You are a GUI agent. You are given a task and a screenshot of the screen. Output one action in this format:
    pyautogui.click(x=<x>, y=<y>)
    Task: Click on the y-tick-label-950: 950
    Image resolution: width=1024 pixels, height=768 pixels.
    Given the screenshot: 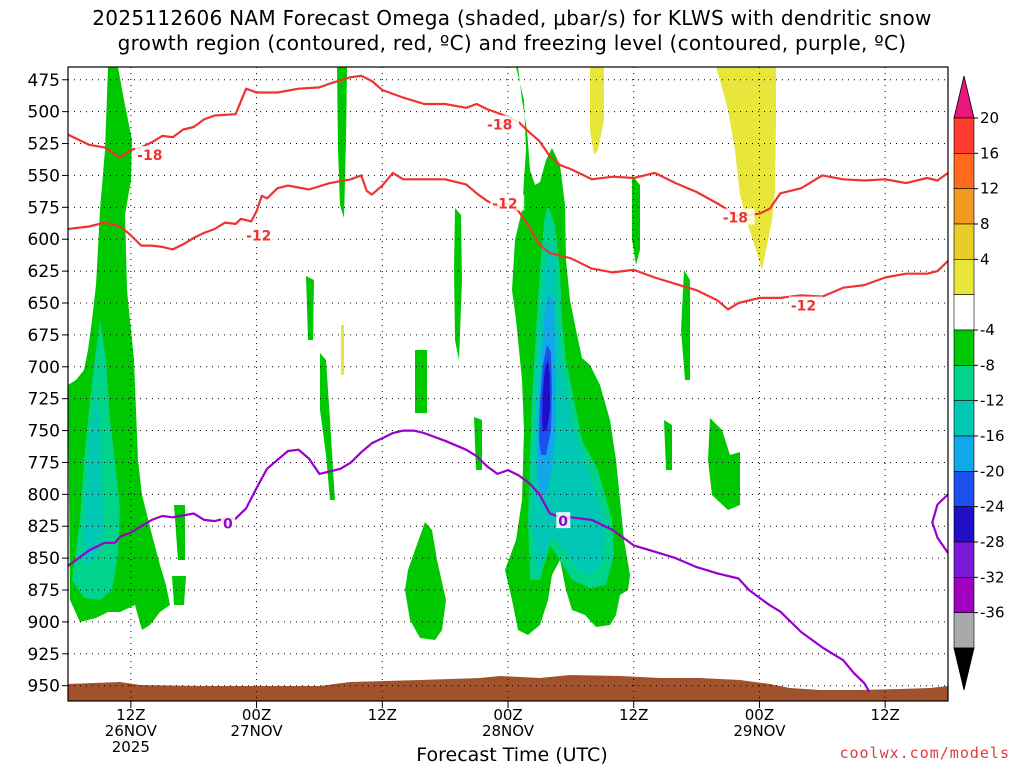 What is the action you would take?
    pyautogui.click(x=44, y=687)
    